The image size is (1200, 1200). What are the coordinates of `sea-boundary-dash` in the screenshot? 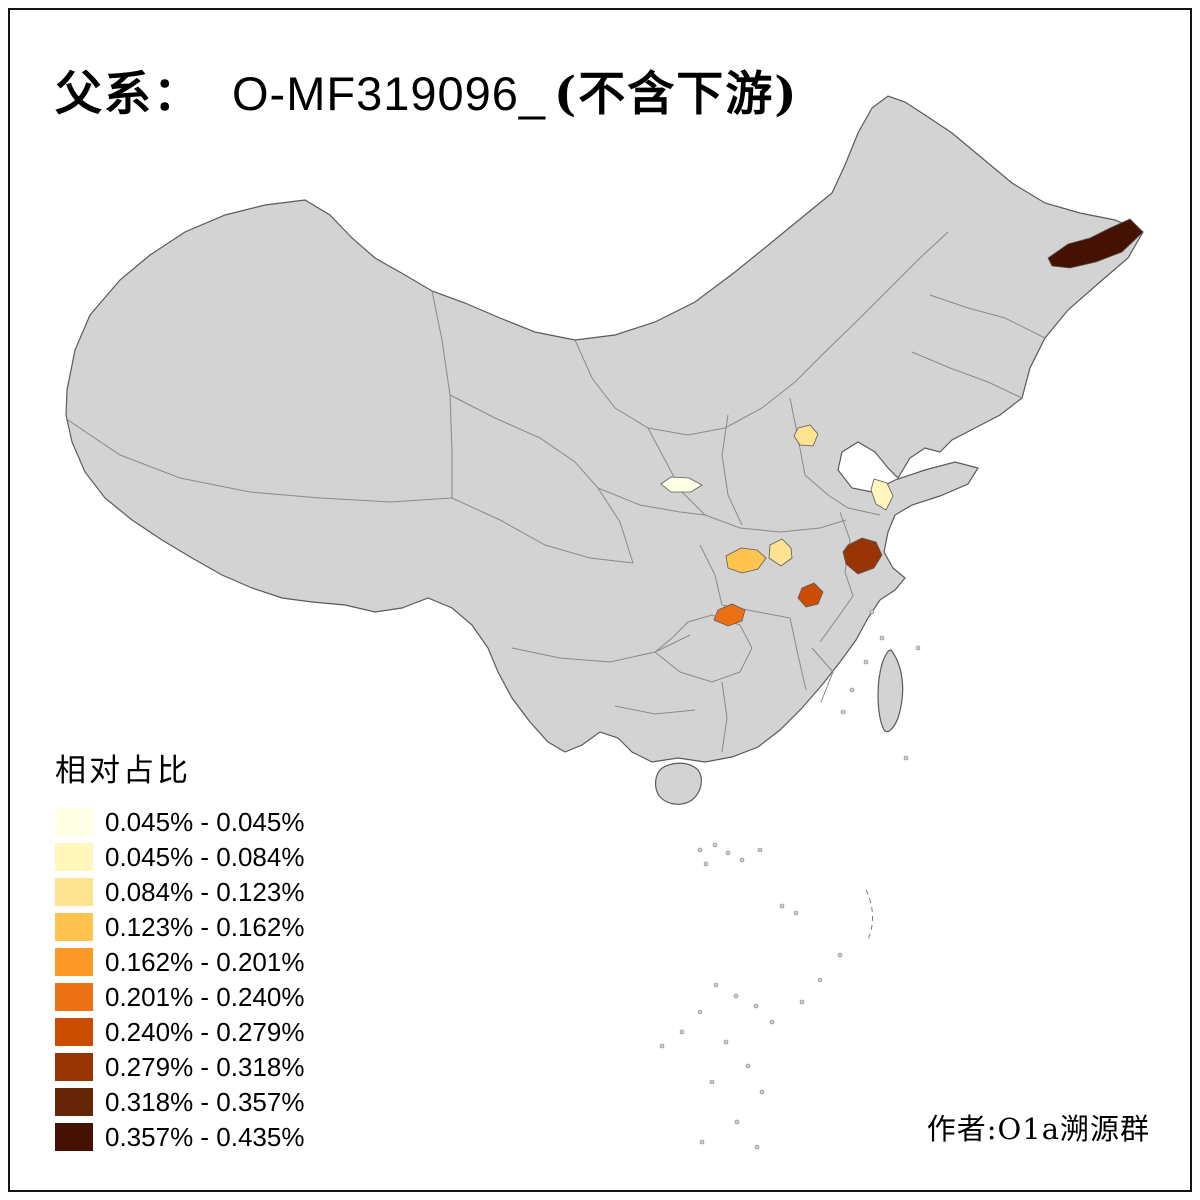 It's located at (869, 915).